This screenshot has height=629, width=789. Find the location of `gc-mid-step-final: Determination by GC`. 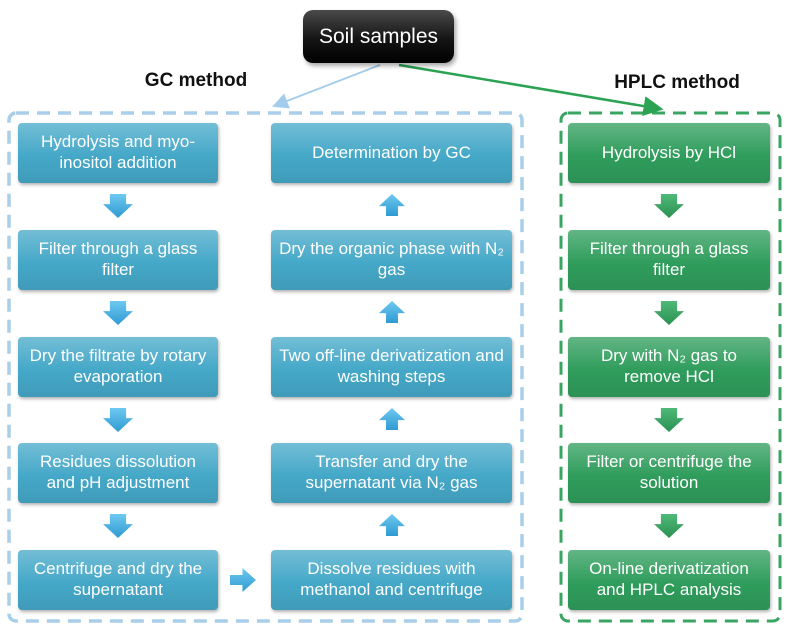

gc-mid-step-final: Determination by GC is located at coordinates (391, 153).